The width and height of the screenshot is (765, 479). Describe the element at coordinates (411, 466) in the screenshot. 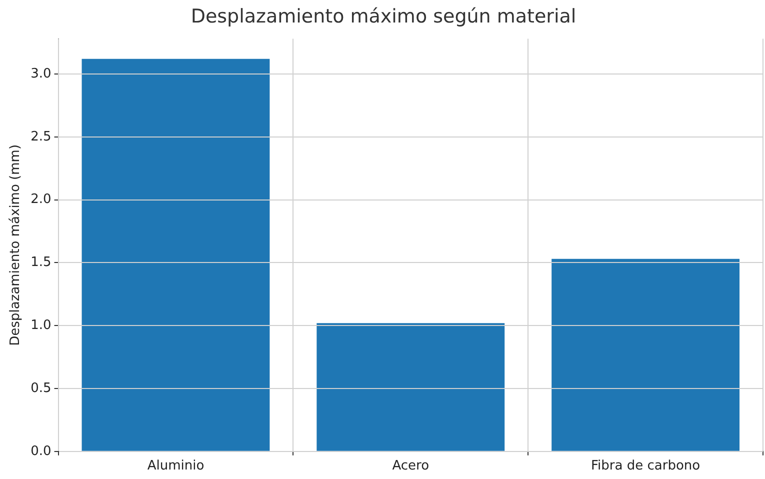

I see `x-tick-label: Acero` at that location.